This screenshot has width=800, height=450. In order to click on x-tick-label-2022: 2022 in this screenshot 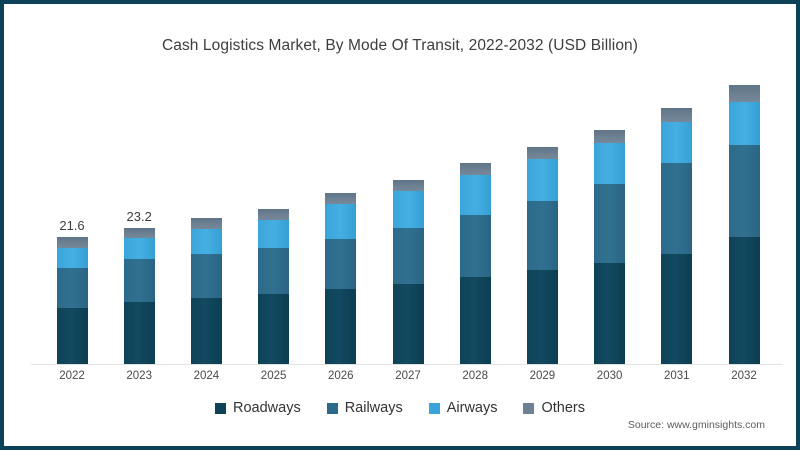, I will do `click(72, 376)`.